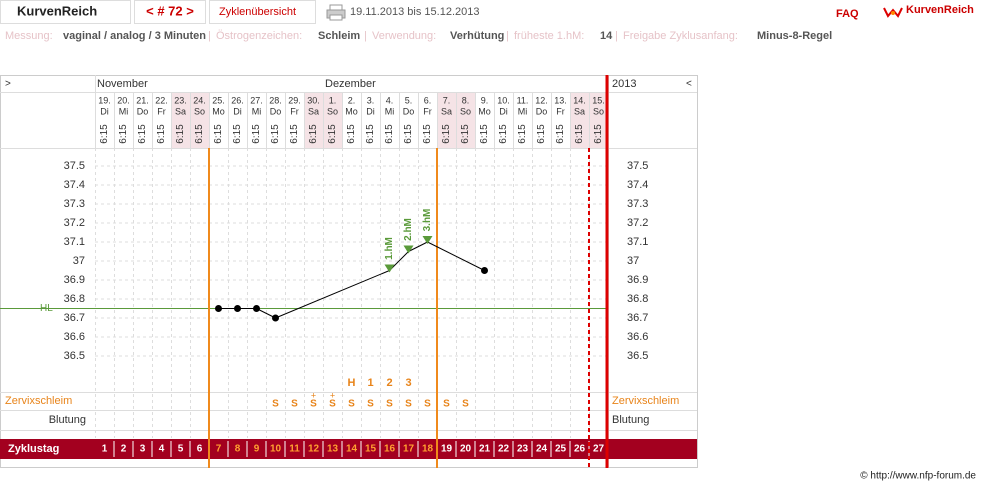 The image size is (981, 488). What do you see at coordinates (637, 337) in the screenshot?
I see `y-tick-label-right: 36.6` at bounding box center [637, 337].